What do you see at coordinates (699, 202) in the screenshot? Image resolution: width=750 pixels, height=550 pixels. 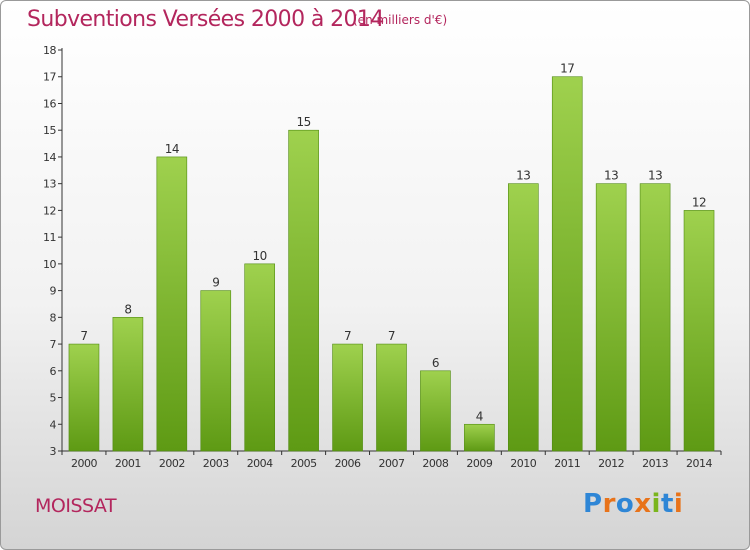 I see `data-label: 12` at bounding box center [699, 202].